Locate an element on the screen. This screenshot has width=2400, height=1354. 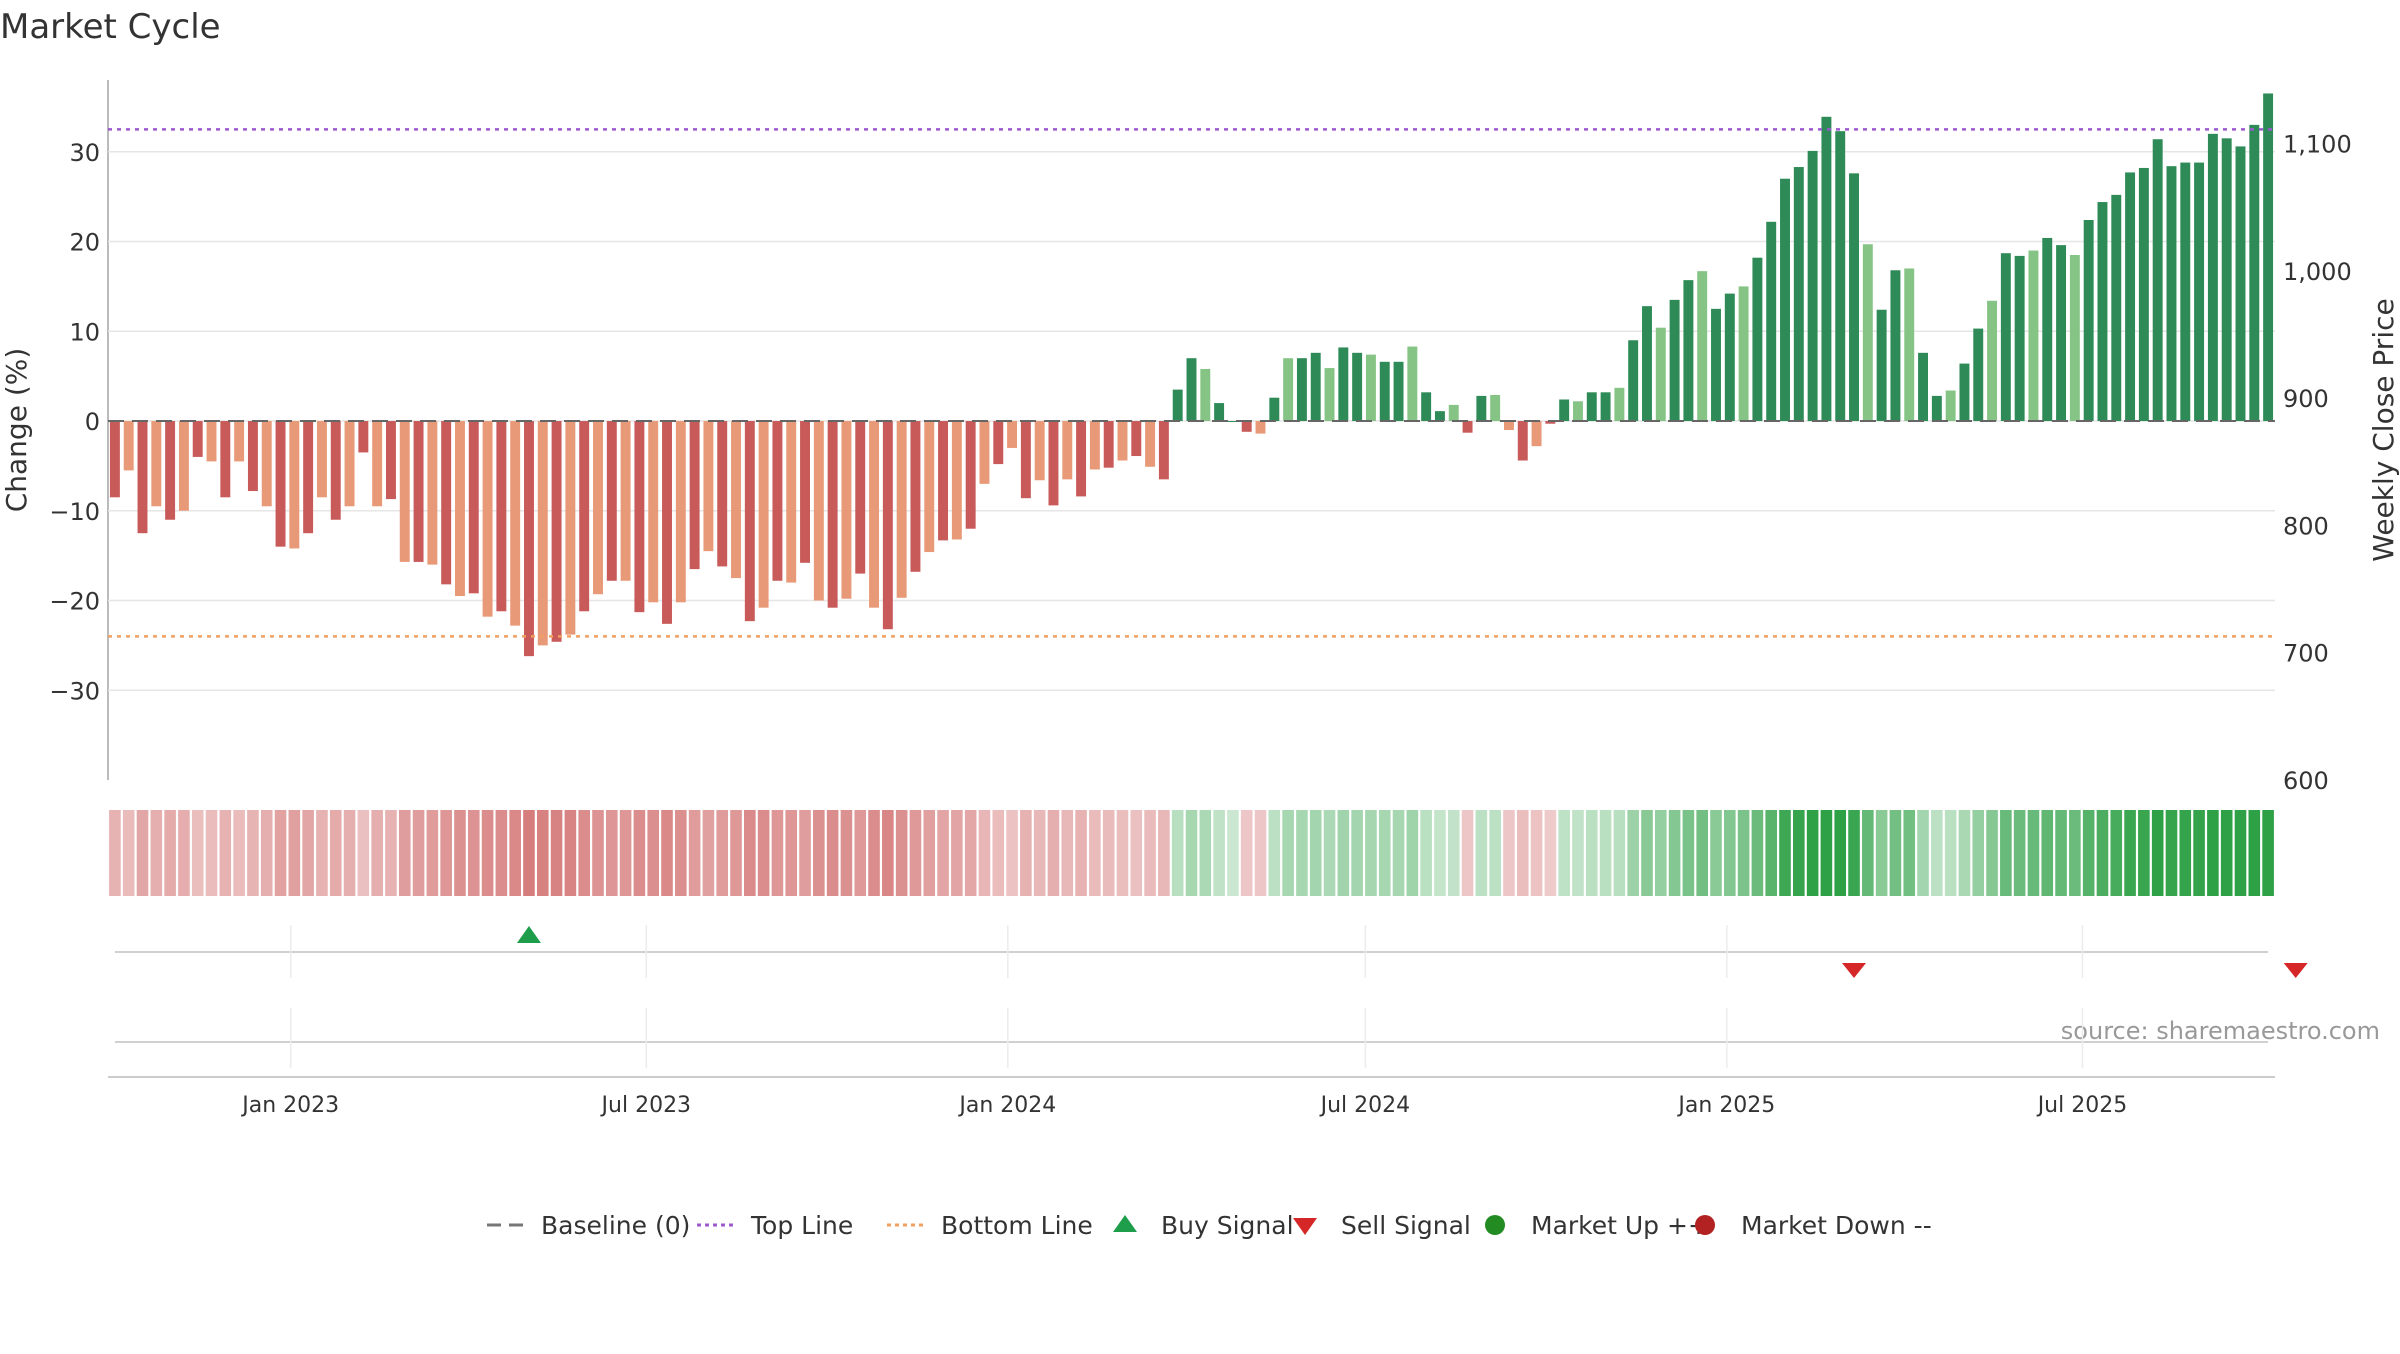
legend-item: Market Down -- is located at coordinates (1813, 1225).